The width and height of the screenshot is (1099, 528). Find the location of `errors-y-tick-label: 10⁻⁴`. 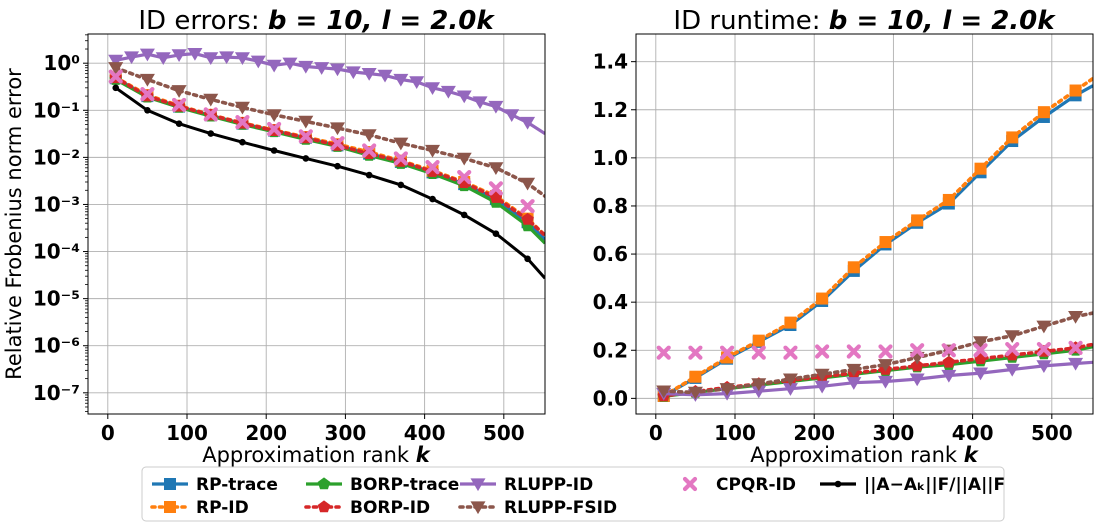

errors-y-tick-label: 10⁻⁴ is located at coordinates (56, 252).